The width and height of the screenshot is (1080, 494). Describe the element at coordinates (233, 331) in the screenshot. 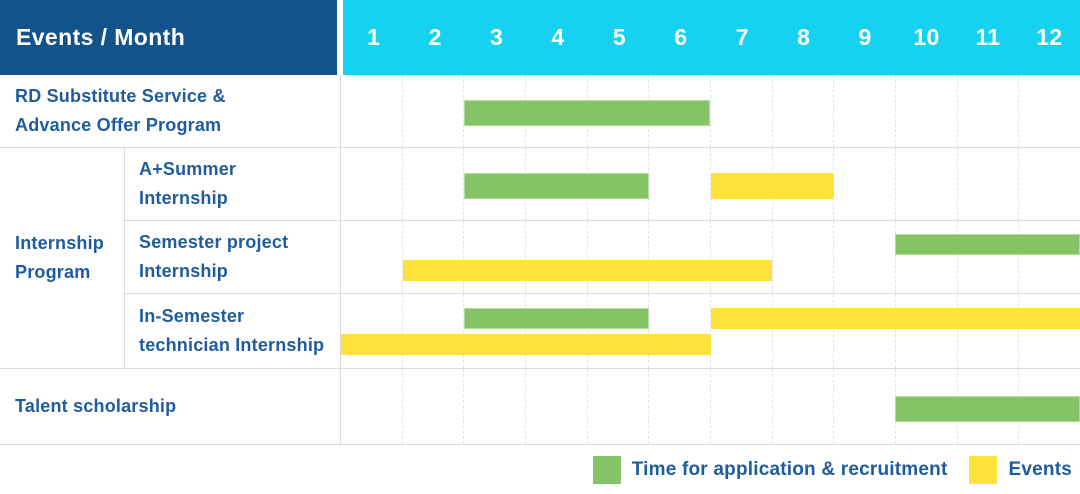

I see `row-label: In-Semester technician Internship` at that location.